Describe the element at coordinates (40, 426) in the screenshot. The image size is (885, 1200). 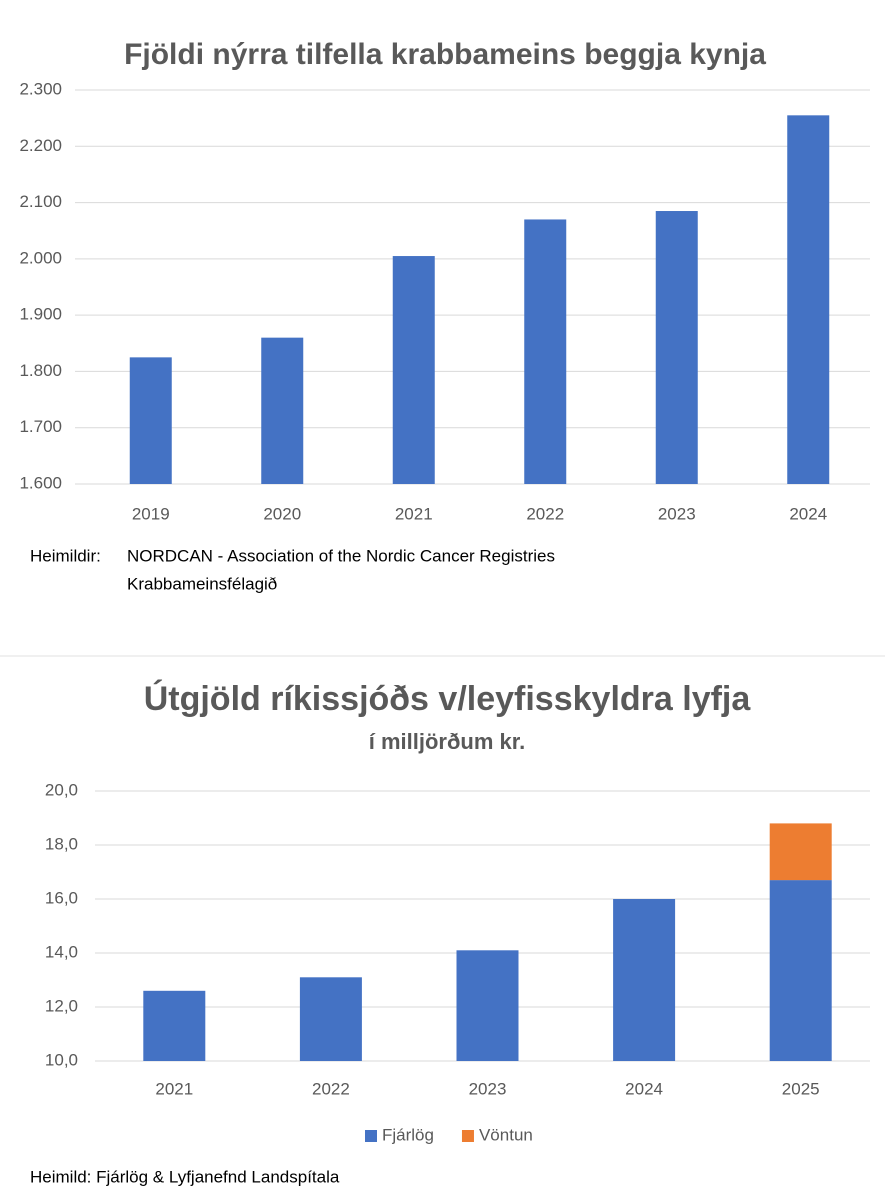
I see `y-tick-label: 1.700` at that location.